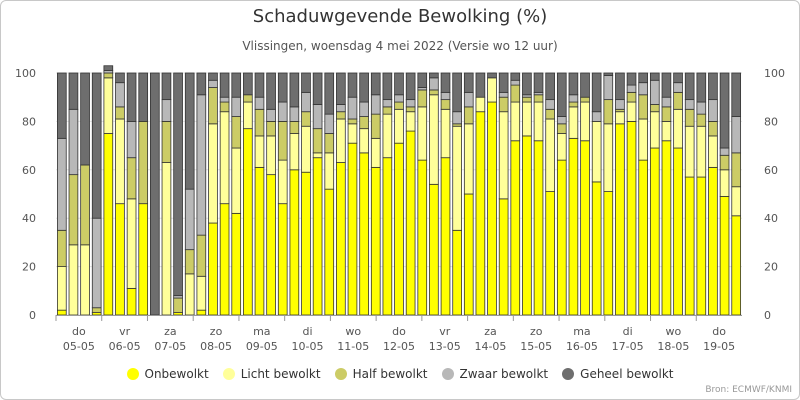 This screenshot has height=400, width=800. Describe the element at coordinates (271, 374) in the screenshot. I see `legend-item: Licht bewolkt` at that location.